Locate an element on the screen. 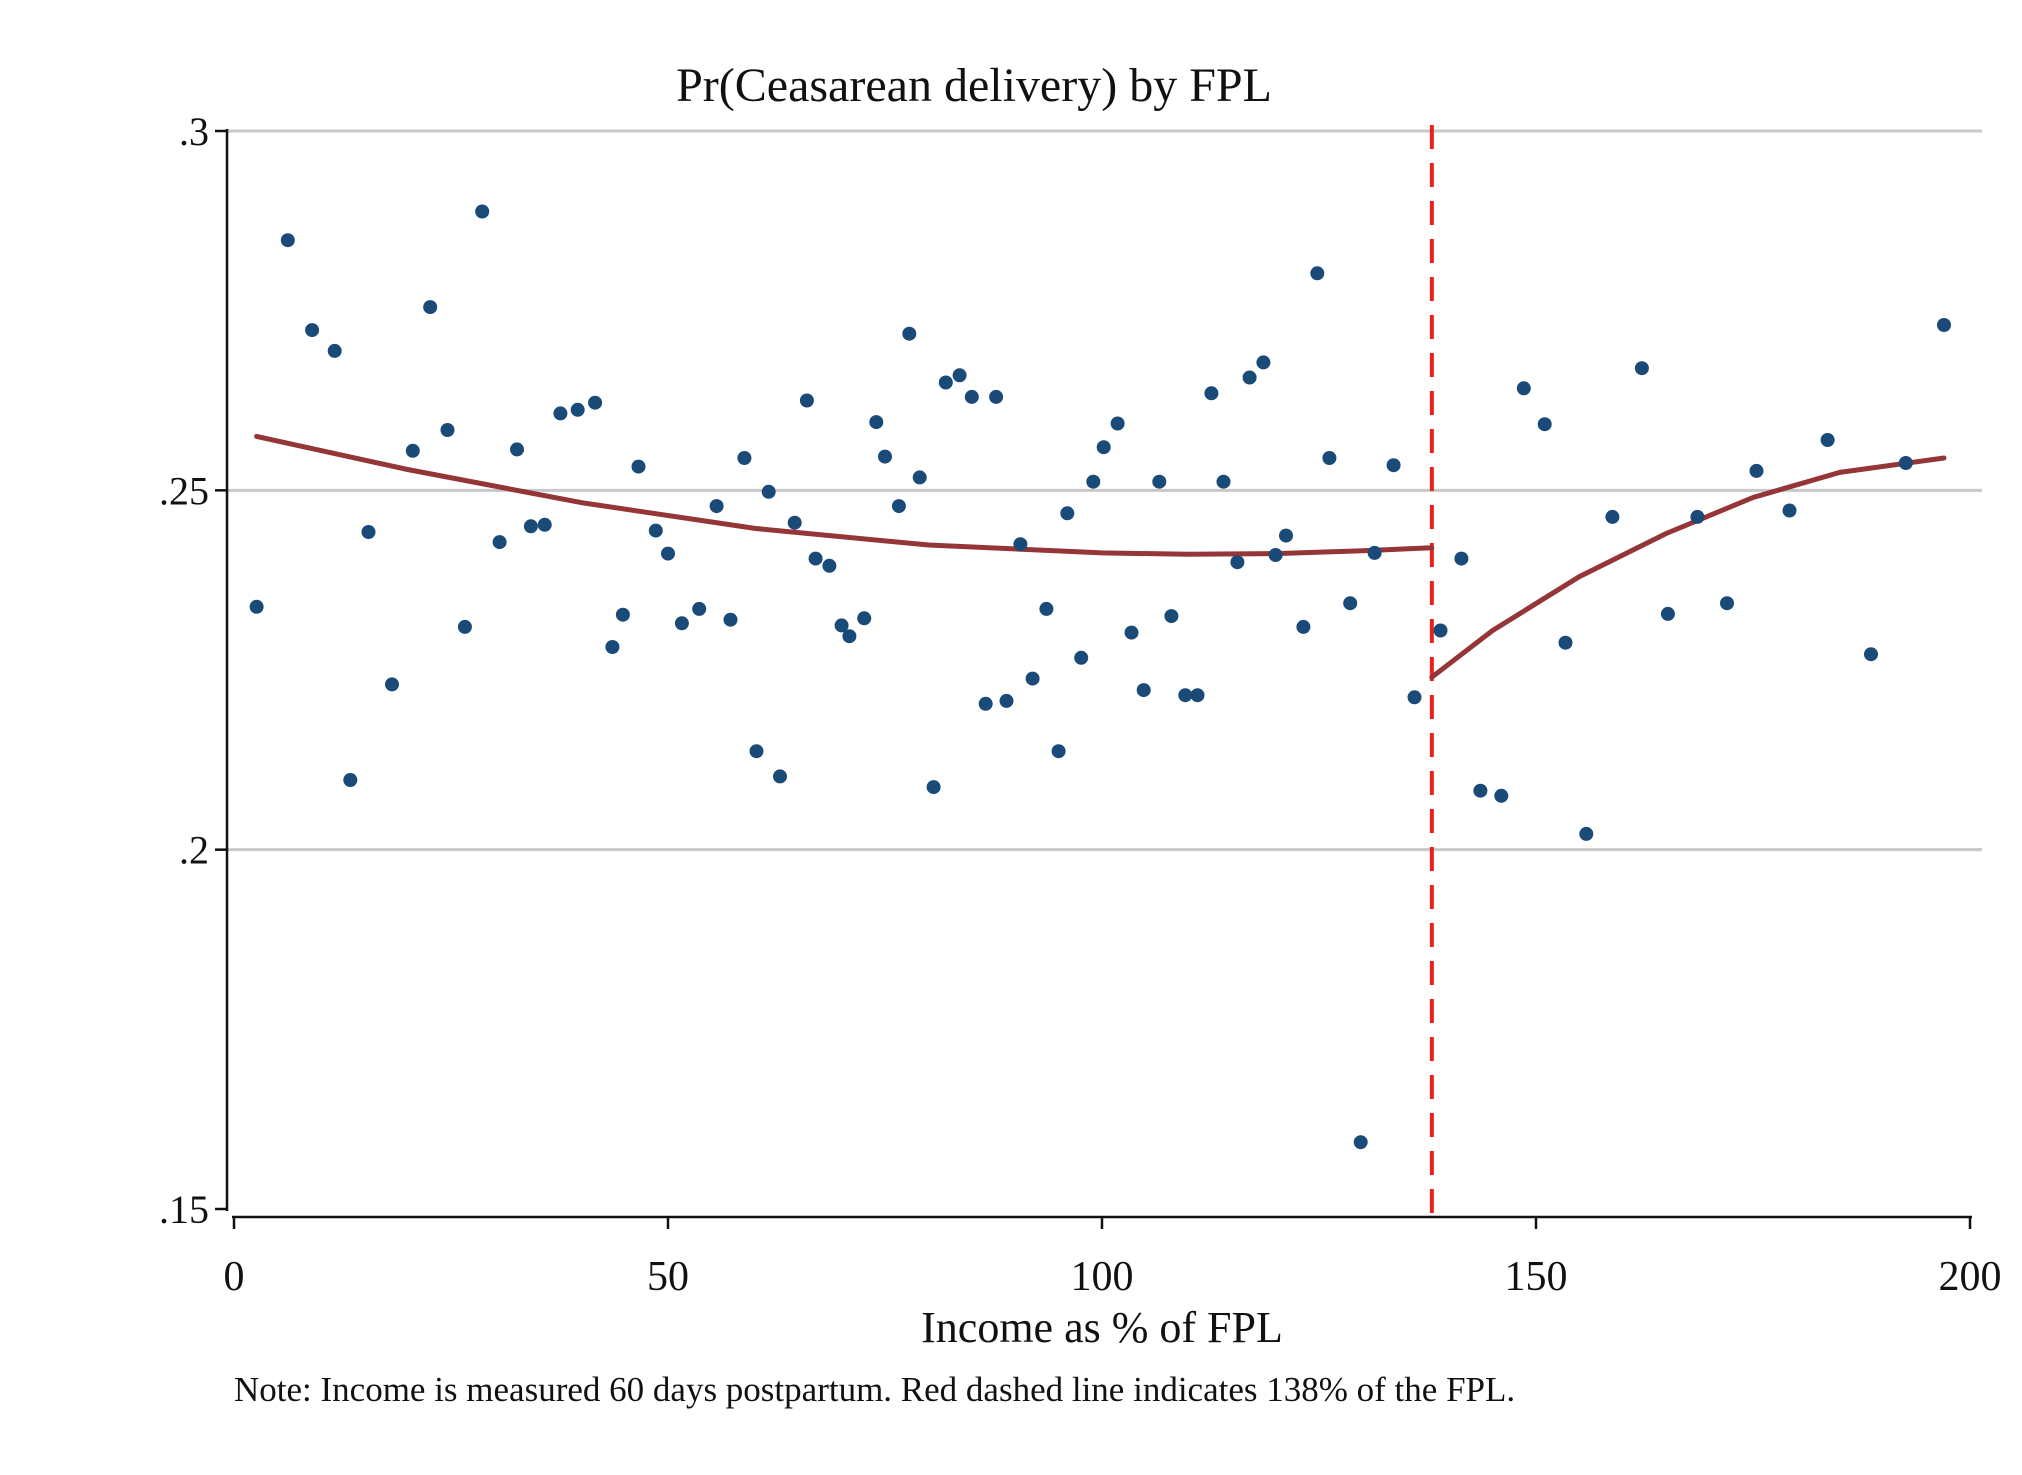  fit-line-above-cutoff is located at coordinates (1688, 567).